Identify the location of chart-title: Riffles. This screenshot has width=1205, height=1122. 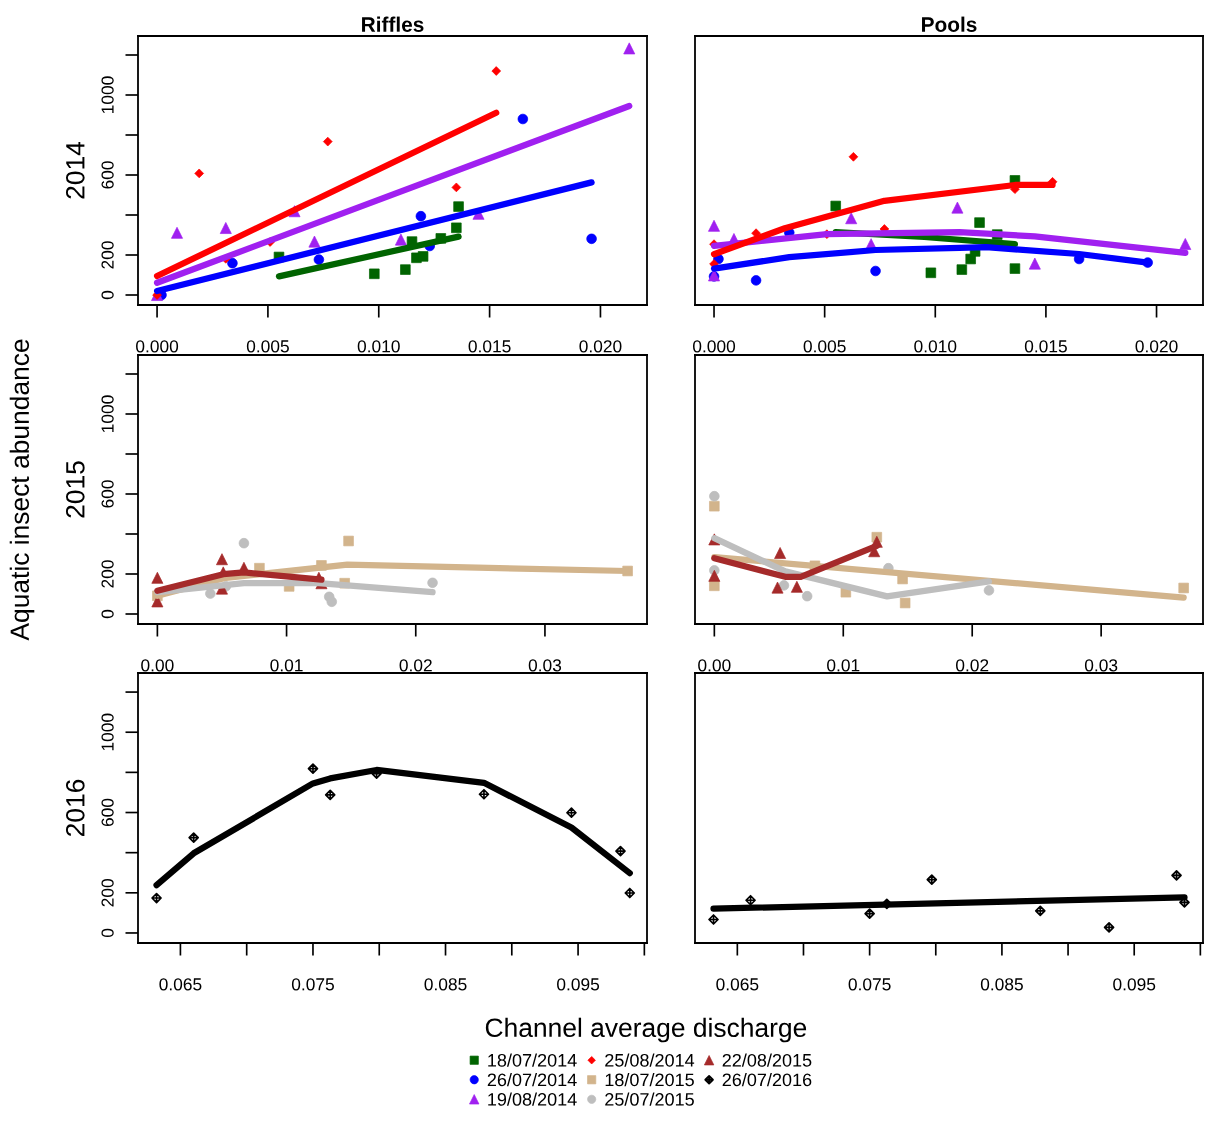
(393, 24).